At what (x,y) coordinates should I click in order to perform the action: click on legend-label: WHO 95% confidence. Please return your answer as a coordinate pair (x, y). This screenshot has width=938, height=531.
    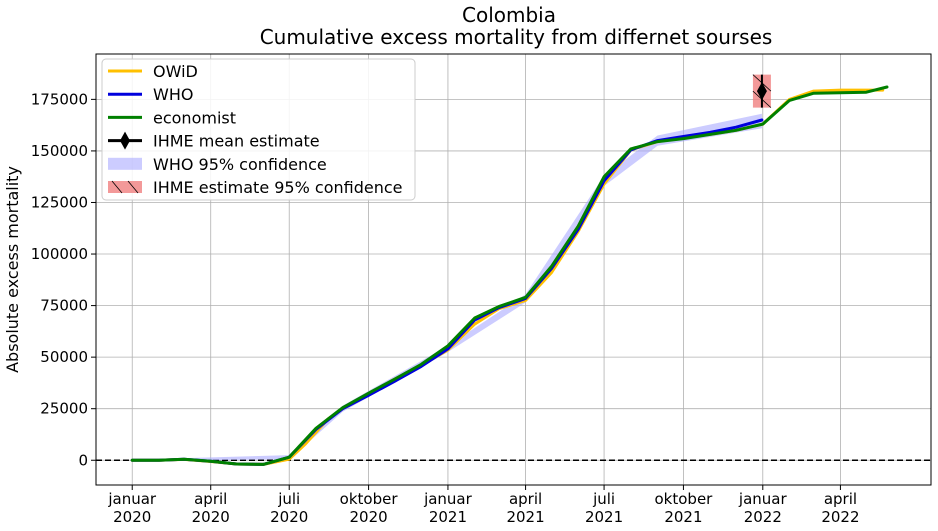
    Looking at the image, I should click on (240, 164).